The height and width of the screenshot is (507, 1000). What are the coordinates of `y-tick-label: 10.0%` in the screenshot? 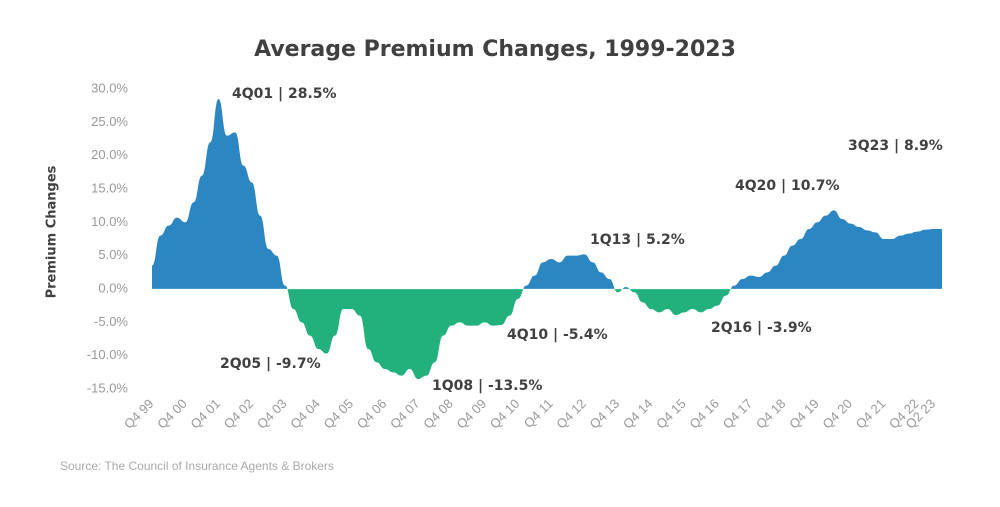 It's located at (109, 221).